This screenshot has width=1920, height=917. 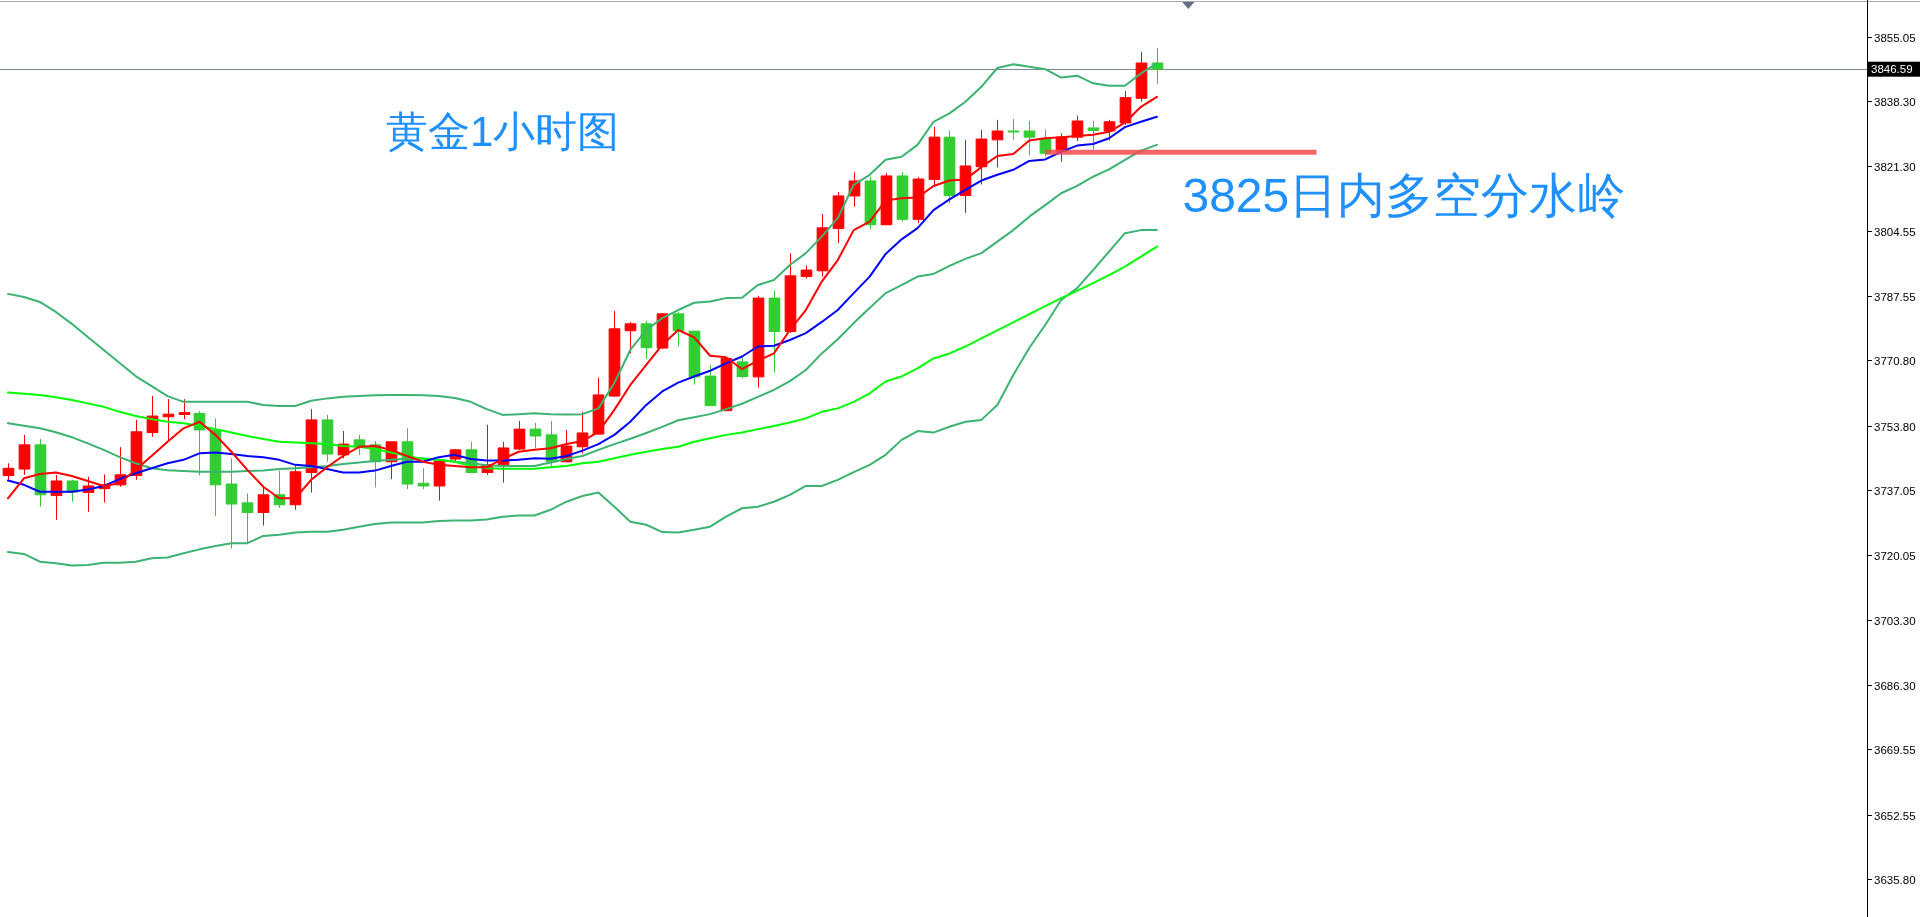 What do you see at coordinates (503, 131) in the screenshot?
I see `title: 黄金1小时图` at bounding box center [503, 131].